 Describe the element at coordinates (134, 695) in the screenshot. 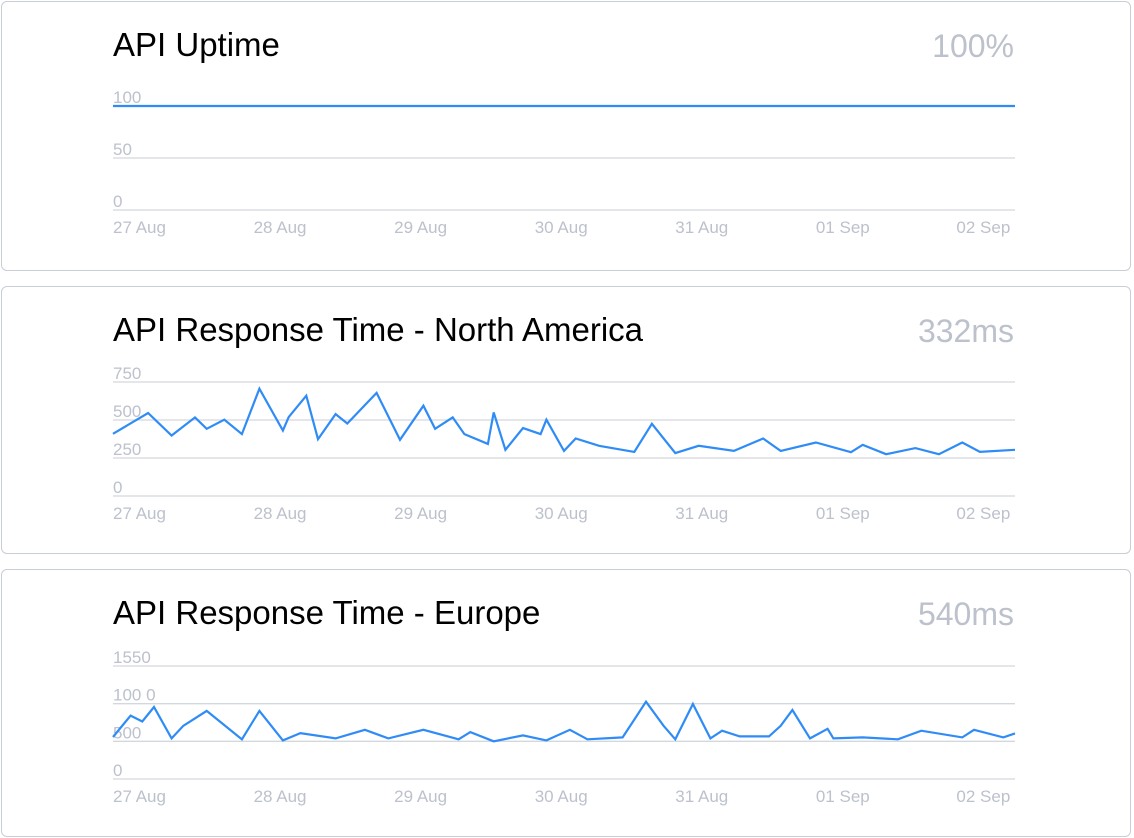

I see `y-tick-label: 100 0` at that location.